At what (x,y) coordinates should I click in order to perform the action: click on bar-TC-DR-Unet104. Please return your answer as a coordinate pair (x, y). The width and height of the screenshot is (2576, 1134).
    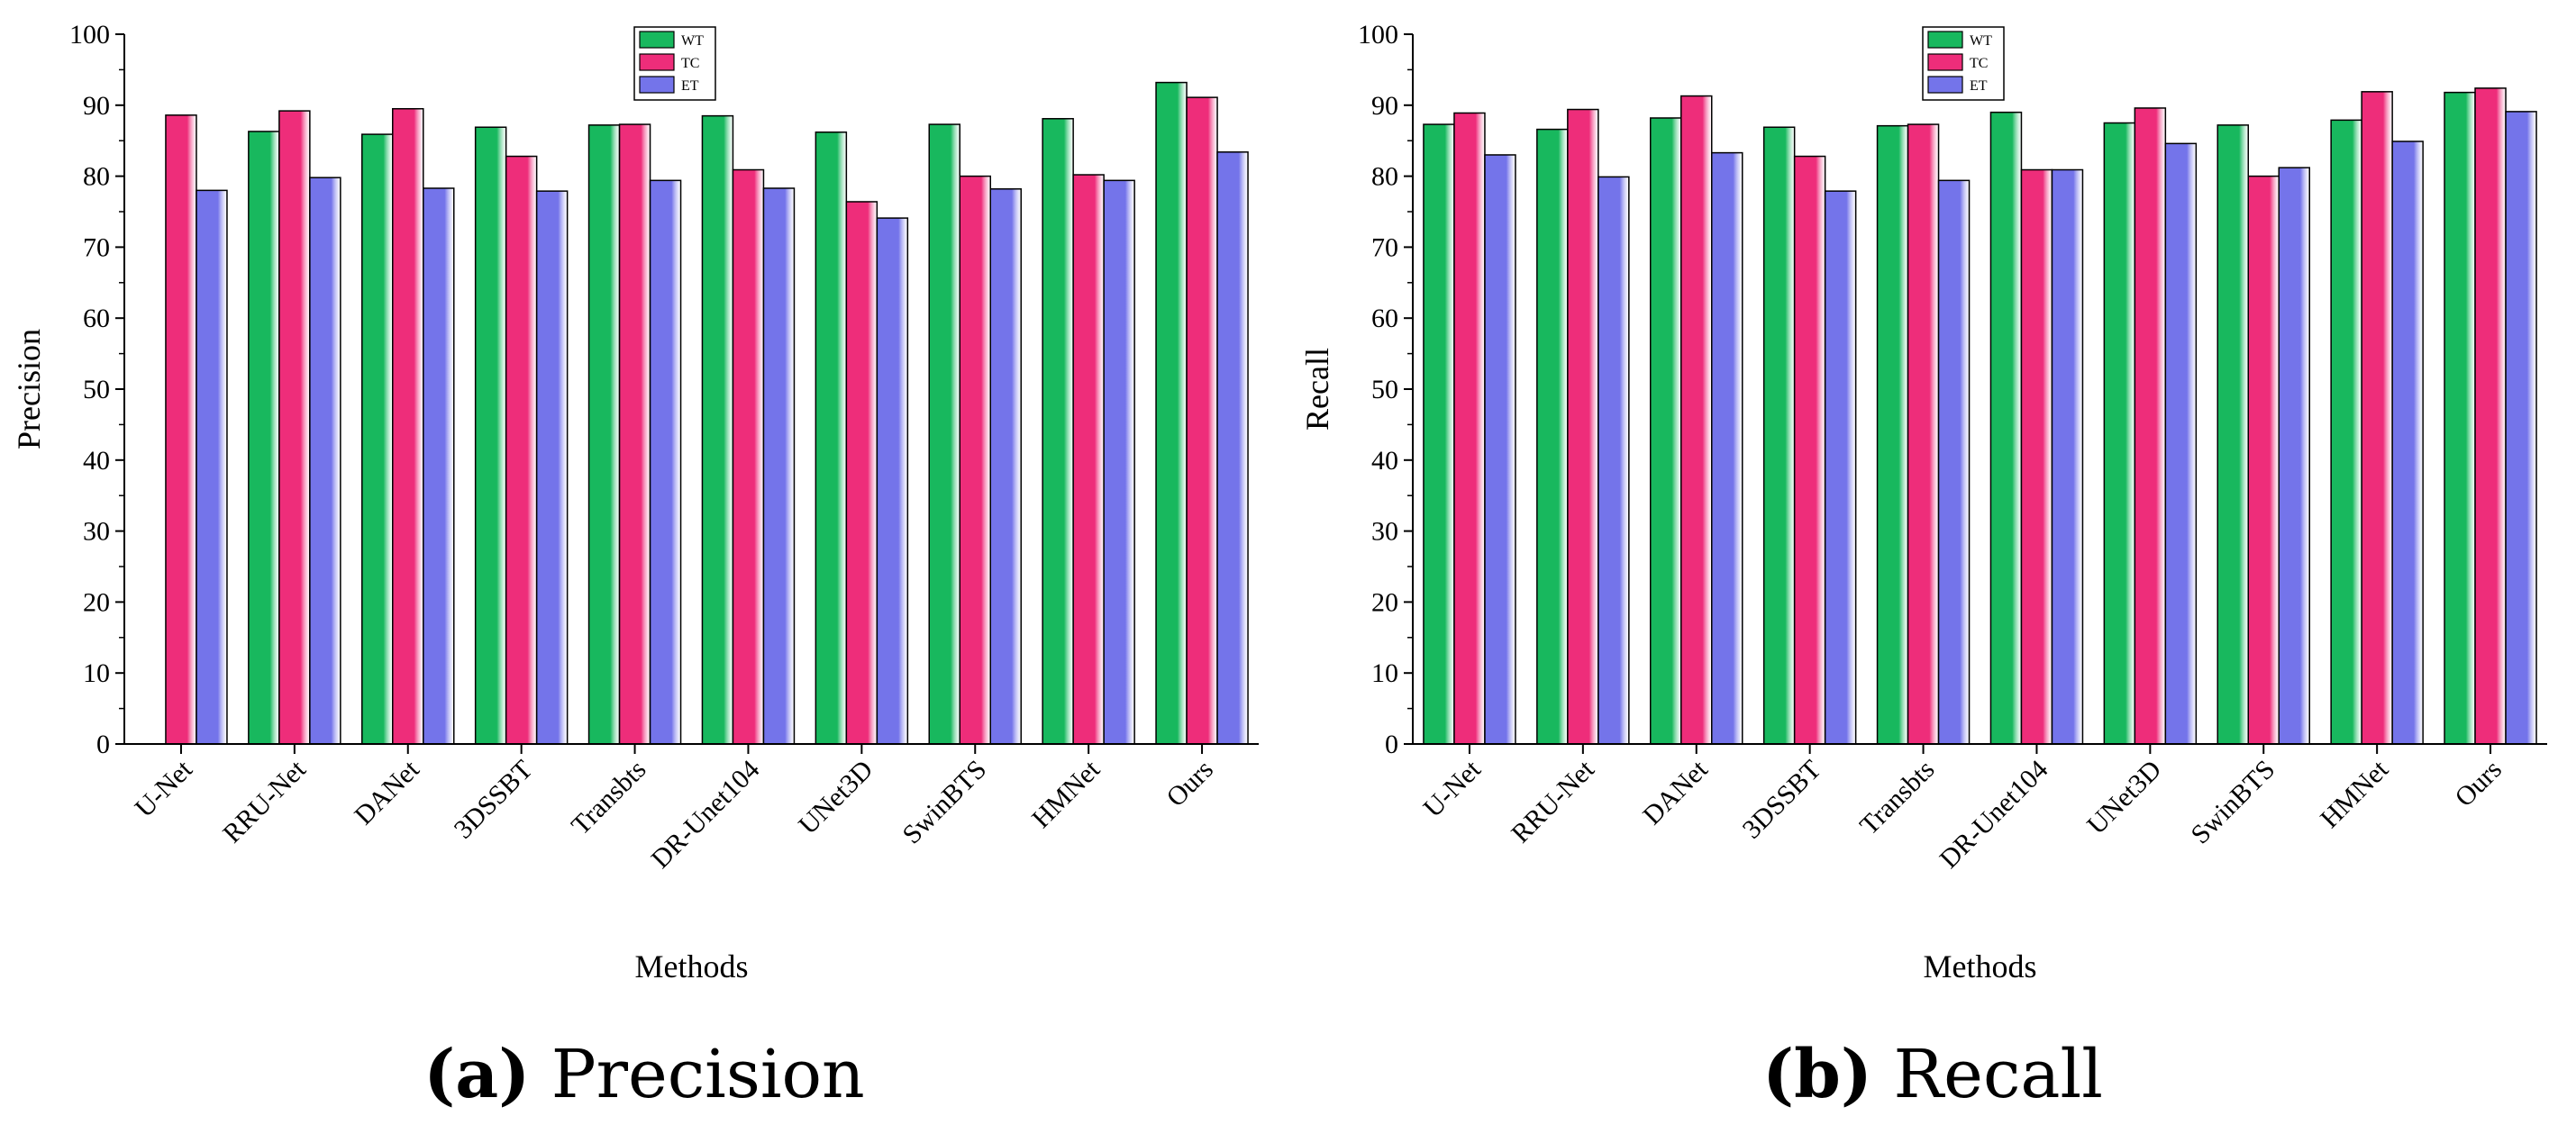
    Looking at the image, I should click on (2036, 456).